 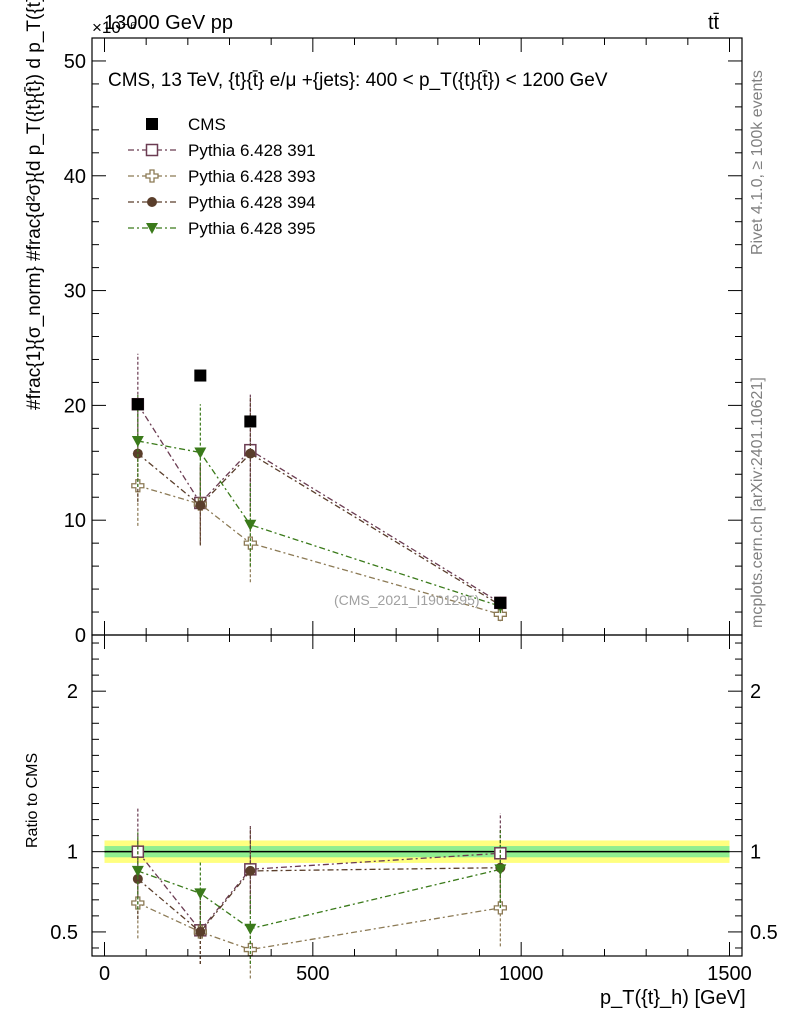 I want to click on x-tick-label: 1000, so click(x=521, y=974).